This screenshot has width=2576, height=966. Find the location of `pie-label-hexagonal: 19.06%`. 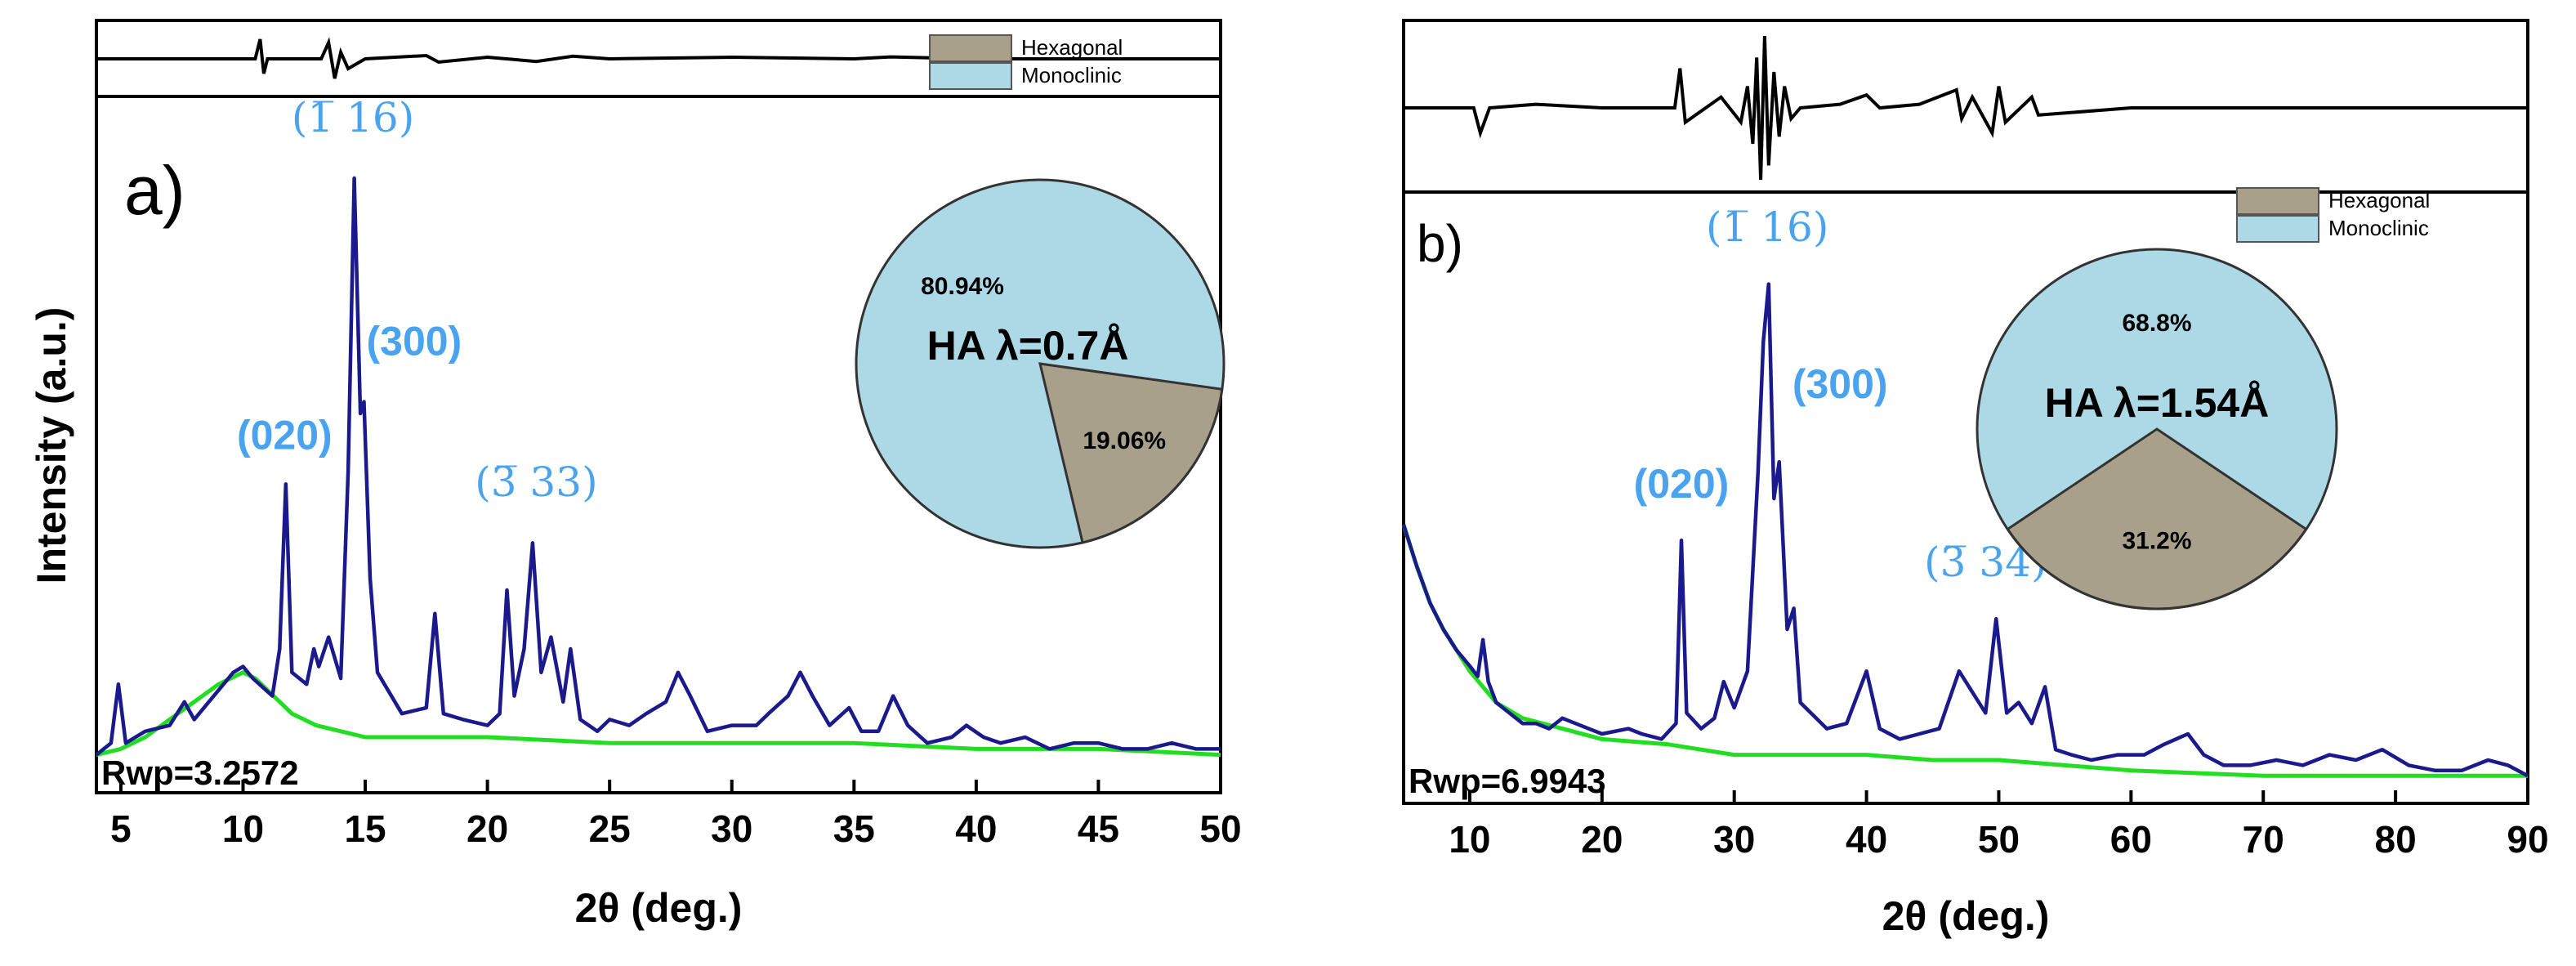

pie-label-hexagonal: 19.06% is located at coordinates (1125, 440).